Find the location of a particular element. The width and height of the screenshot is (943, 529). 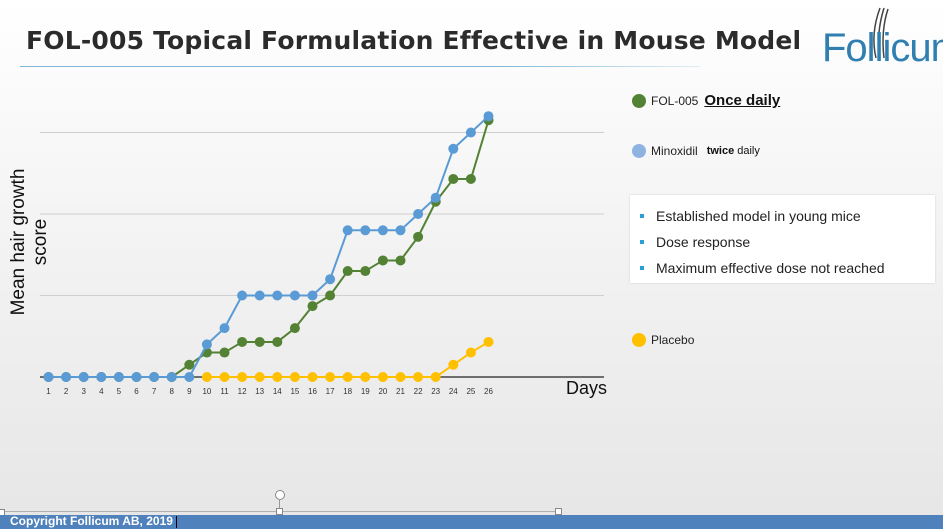

x-tick-label: 23 is located at coordinates (435, 391).